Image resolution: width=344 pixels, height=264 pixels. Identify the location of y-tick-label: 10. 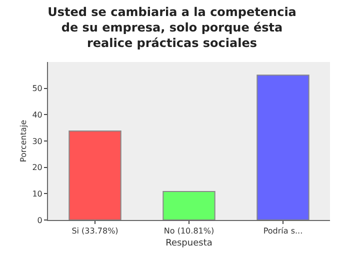
(37, 193).